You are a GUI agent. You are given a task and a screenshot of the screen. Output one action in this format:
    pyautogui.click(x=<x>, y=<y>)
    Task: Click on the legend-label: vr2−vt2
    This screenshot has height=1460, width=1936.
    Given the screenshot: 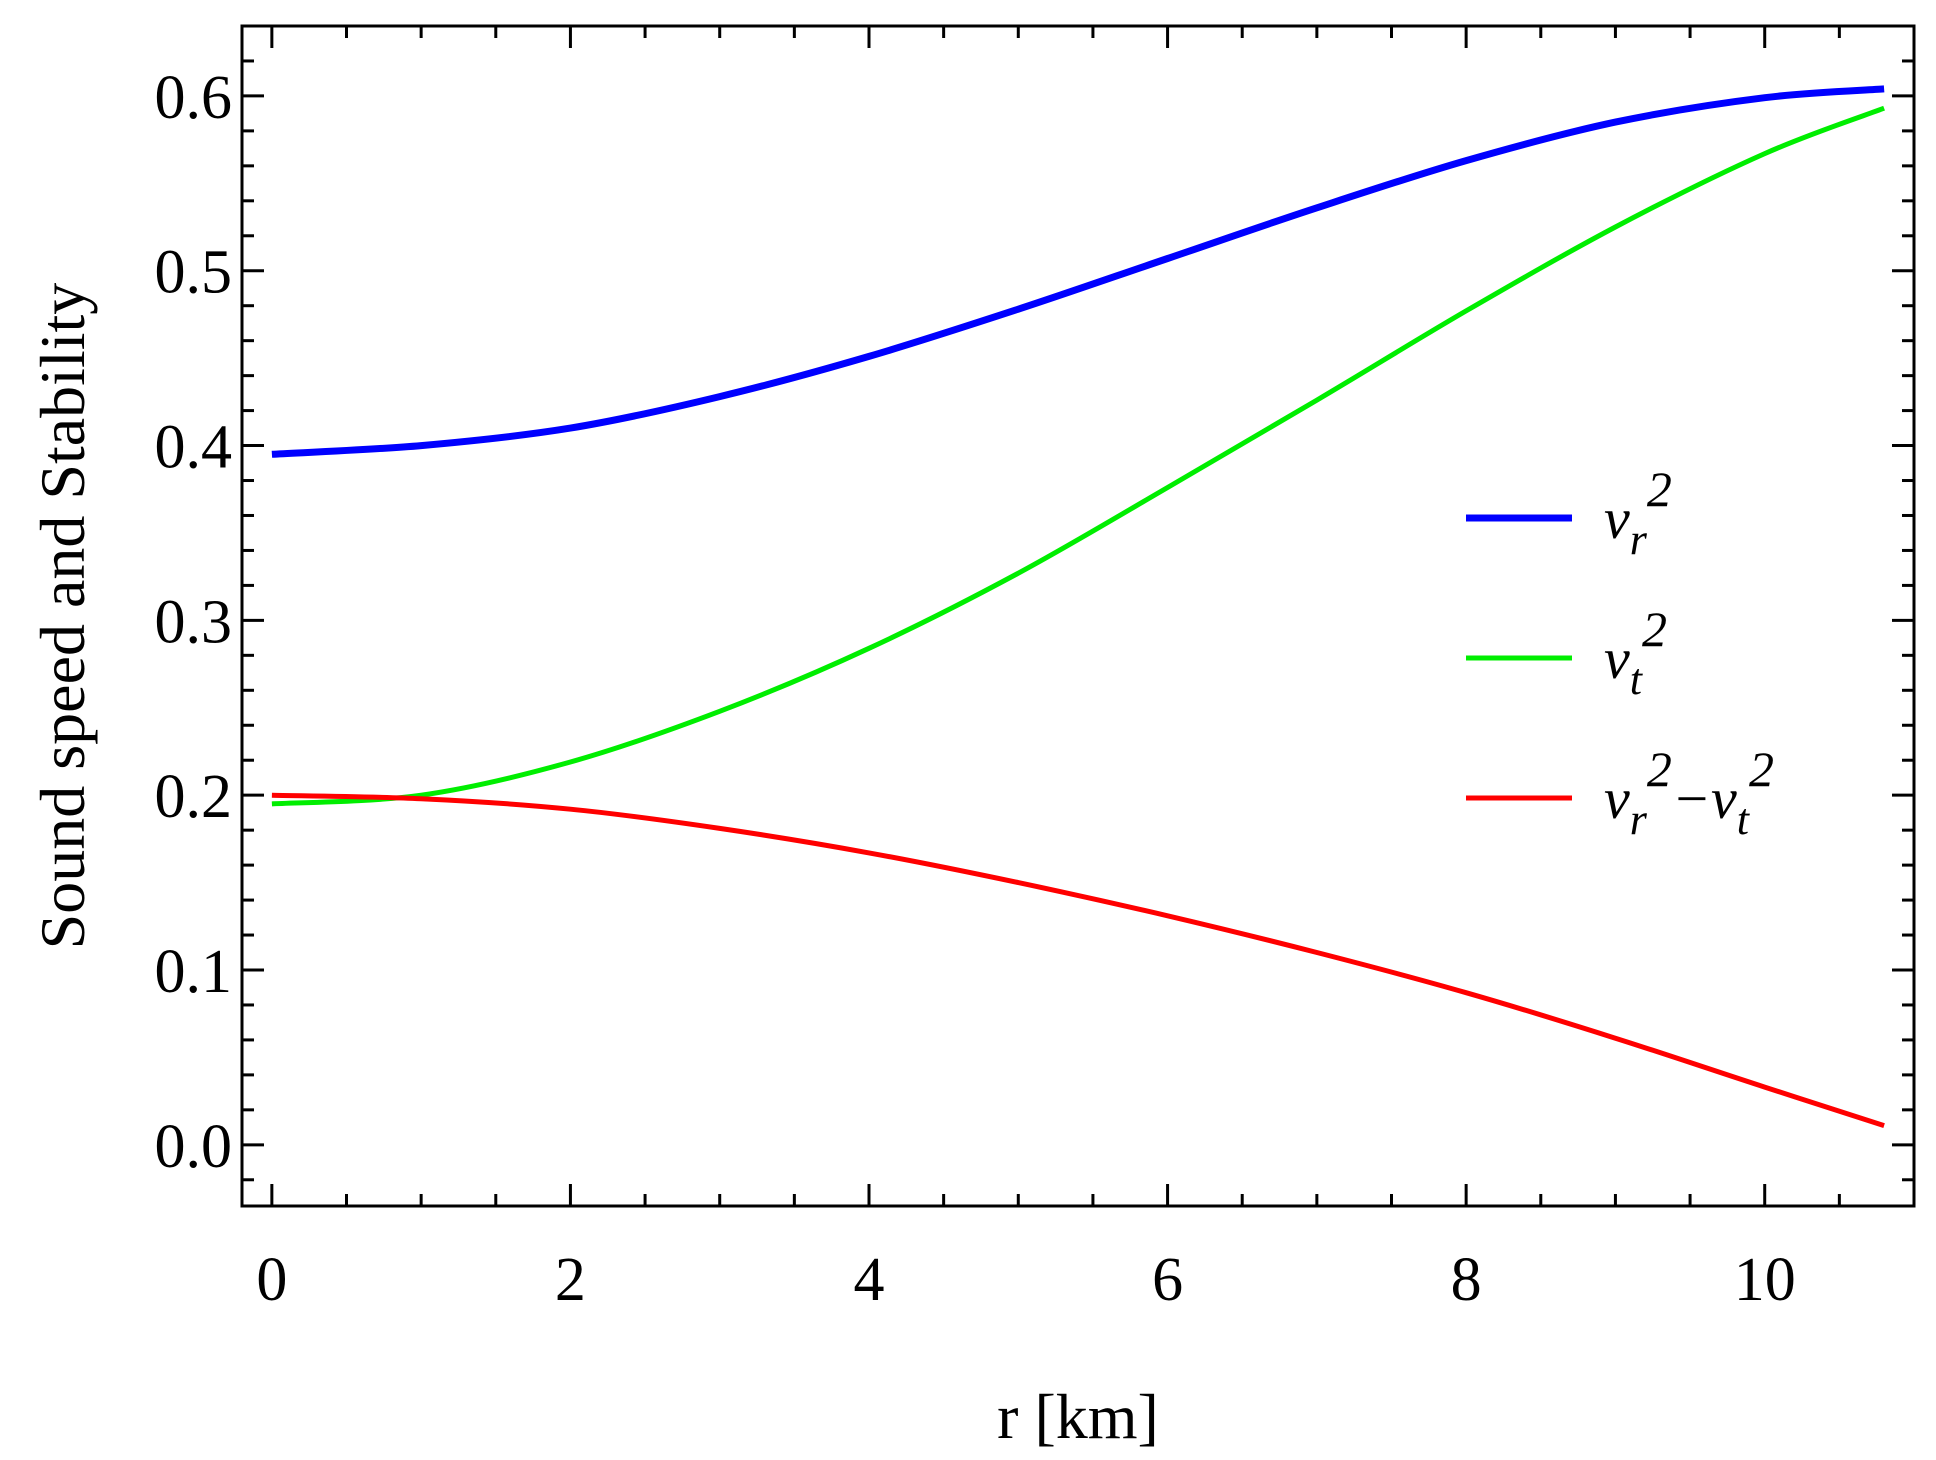 What is the action you would take?
    pyautogui.click(x=1689, y=792)
    